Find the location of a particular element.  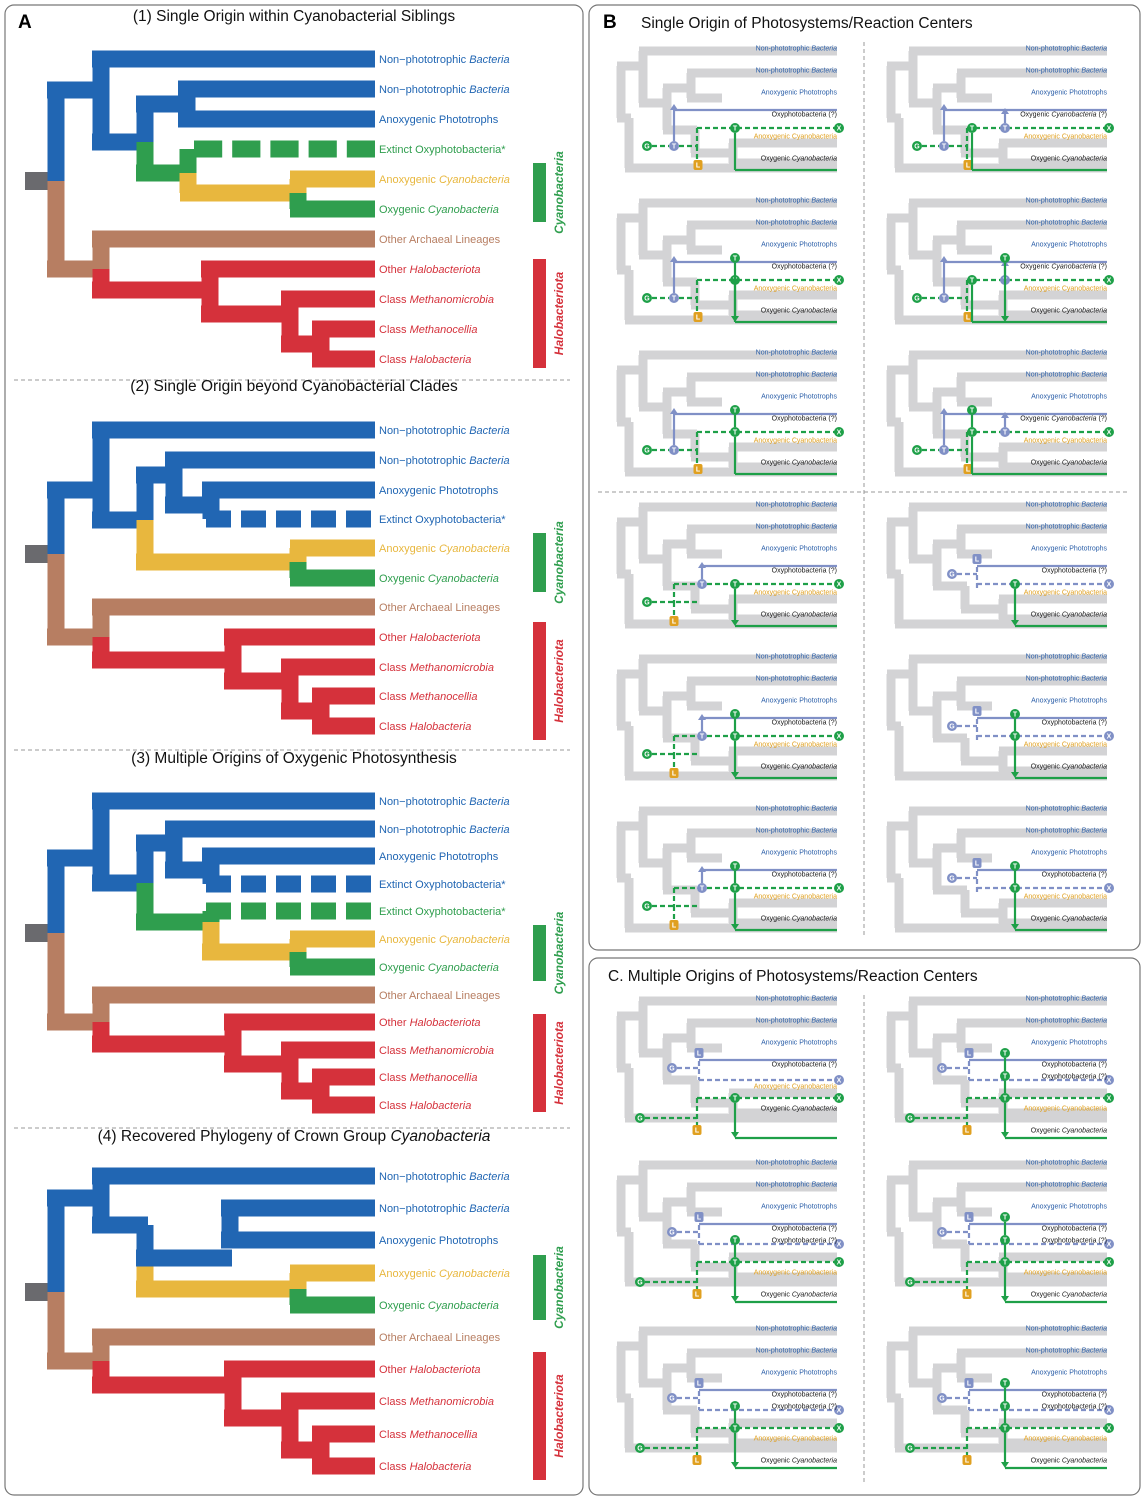

tip-label: Other Archaeal Lineages is located at coordinates (440, 996).